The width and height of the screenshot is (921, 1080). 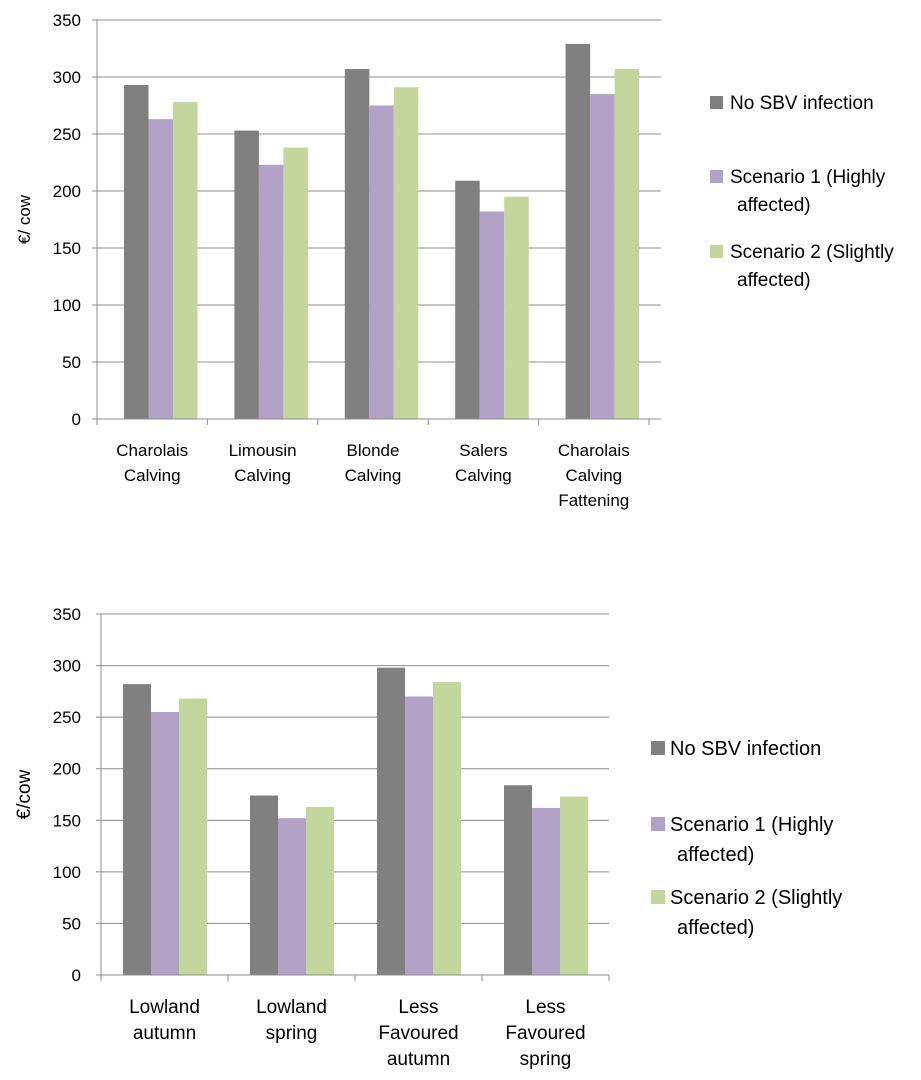 What do you see at coordinates (483, 463) in the screenshot?
I see `x-category-label: Salers Calving` at bounding box center [483, 463].